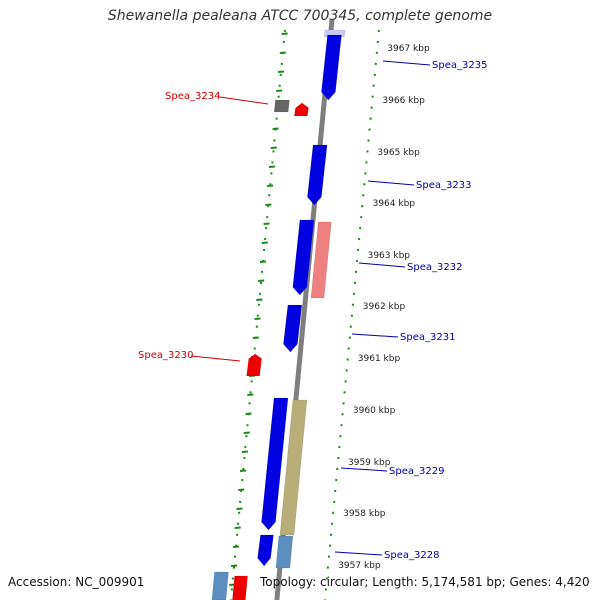 Image resolution: width=600 pixels, height=600 pixels. What do you see at coordinates (379, 359) in the screenshot?
I see `tick-label: 3961 kbp` at bounding box center [379, 359].